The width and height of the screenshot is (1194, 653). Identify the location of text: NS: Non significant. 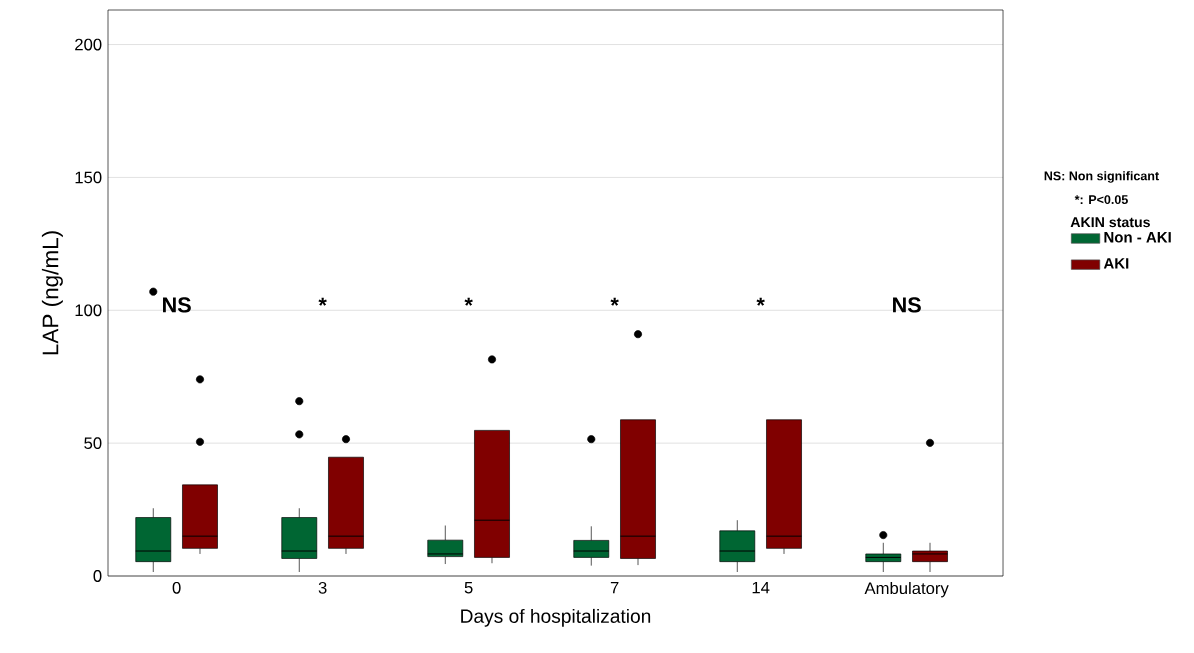
(1101, 177).